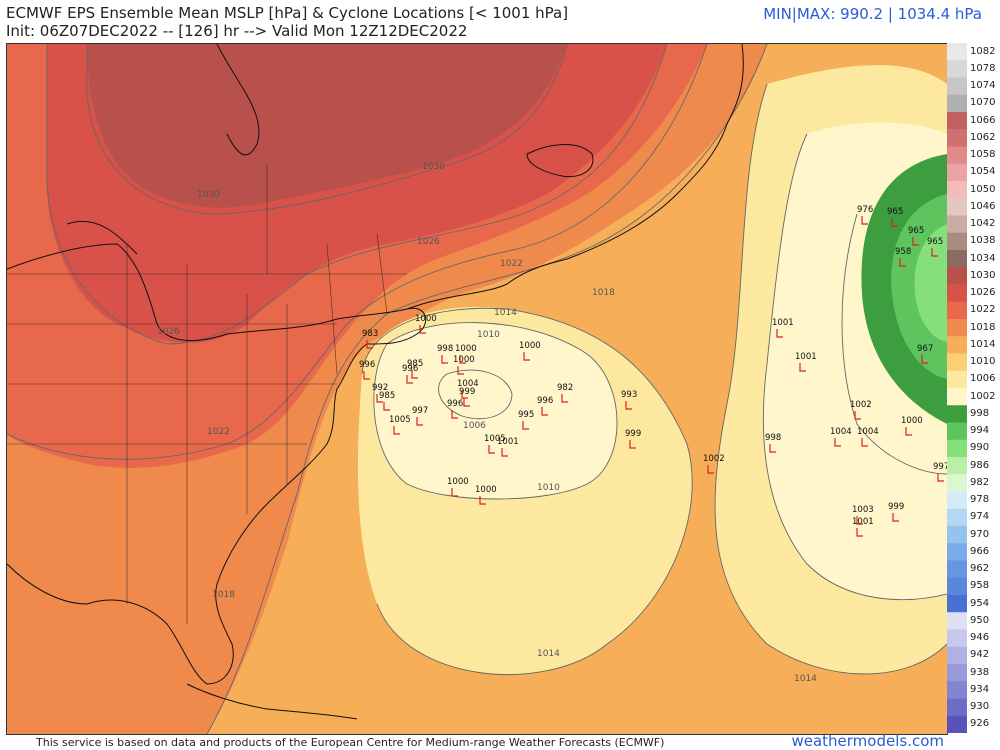 This screenshot has width=1000, height=750. Describe the element at coordinates (420, 411) in the screenshot. I see `cyclone-pressure-label: 997` at that location.